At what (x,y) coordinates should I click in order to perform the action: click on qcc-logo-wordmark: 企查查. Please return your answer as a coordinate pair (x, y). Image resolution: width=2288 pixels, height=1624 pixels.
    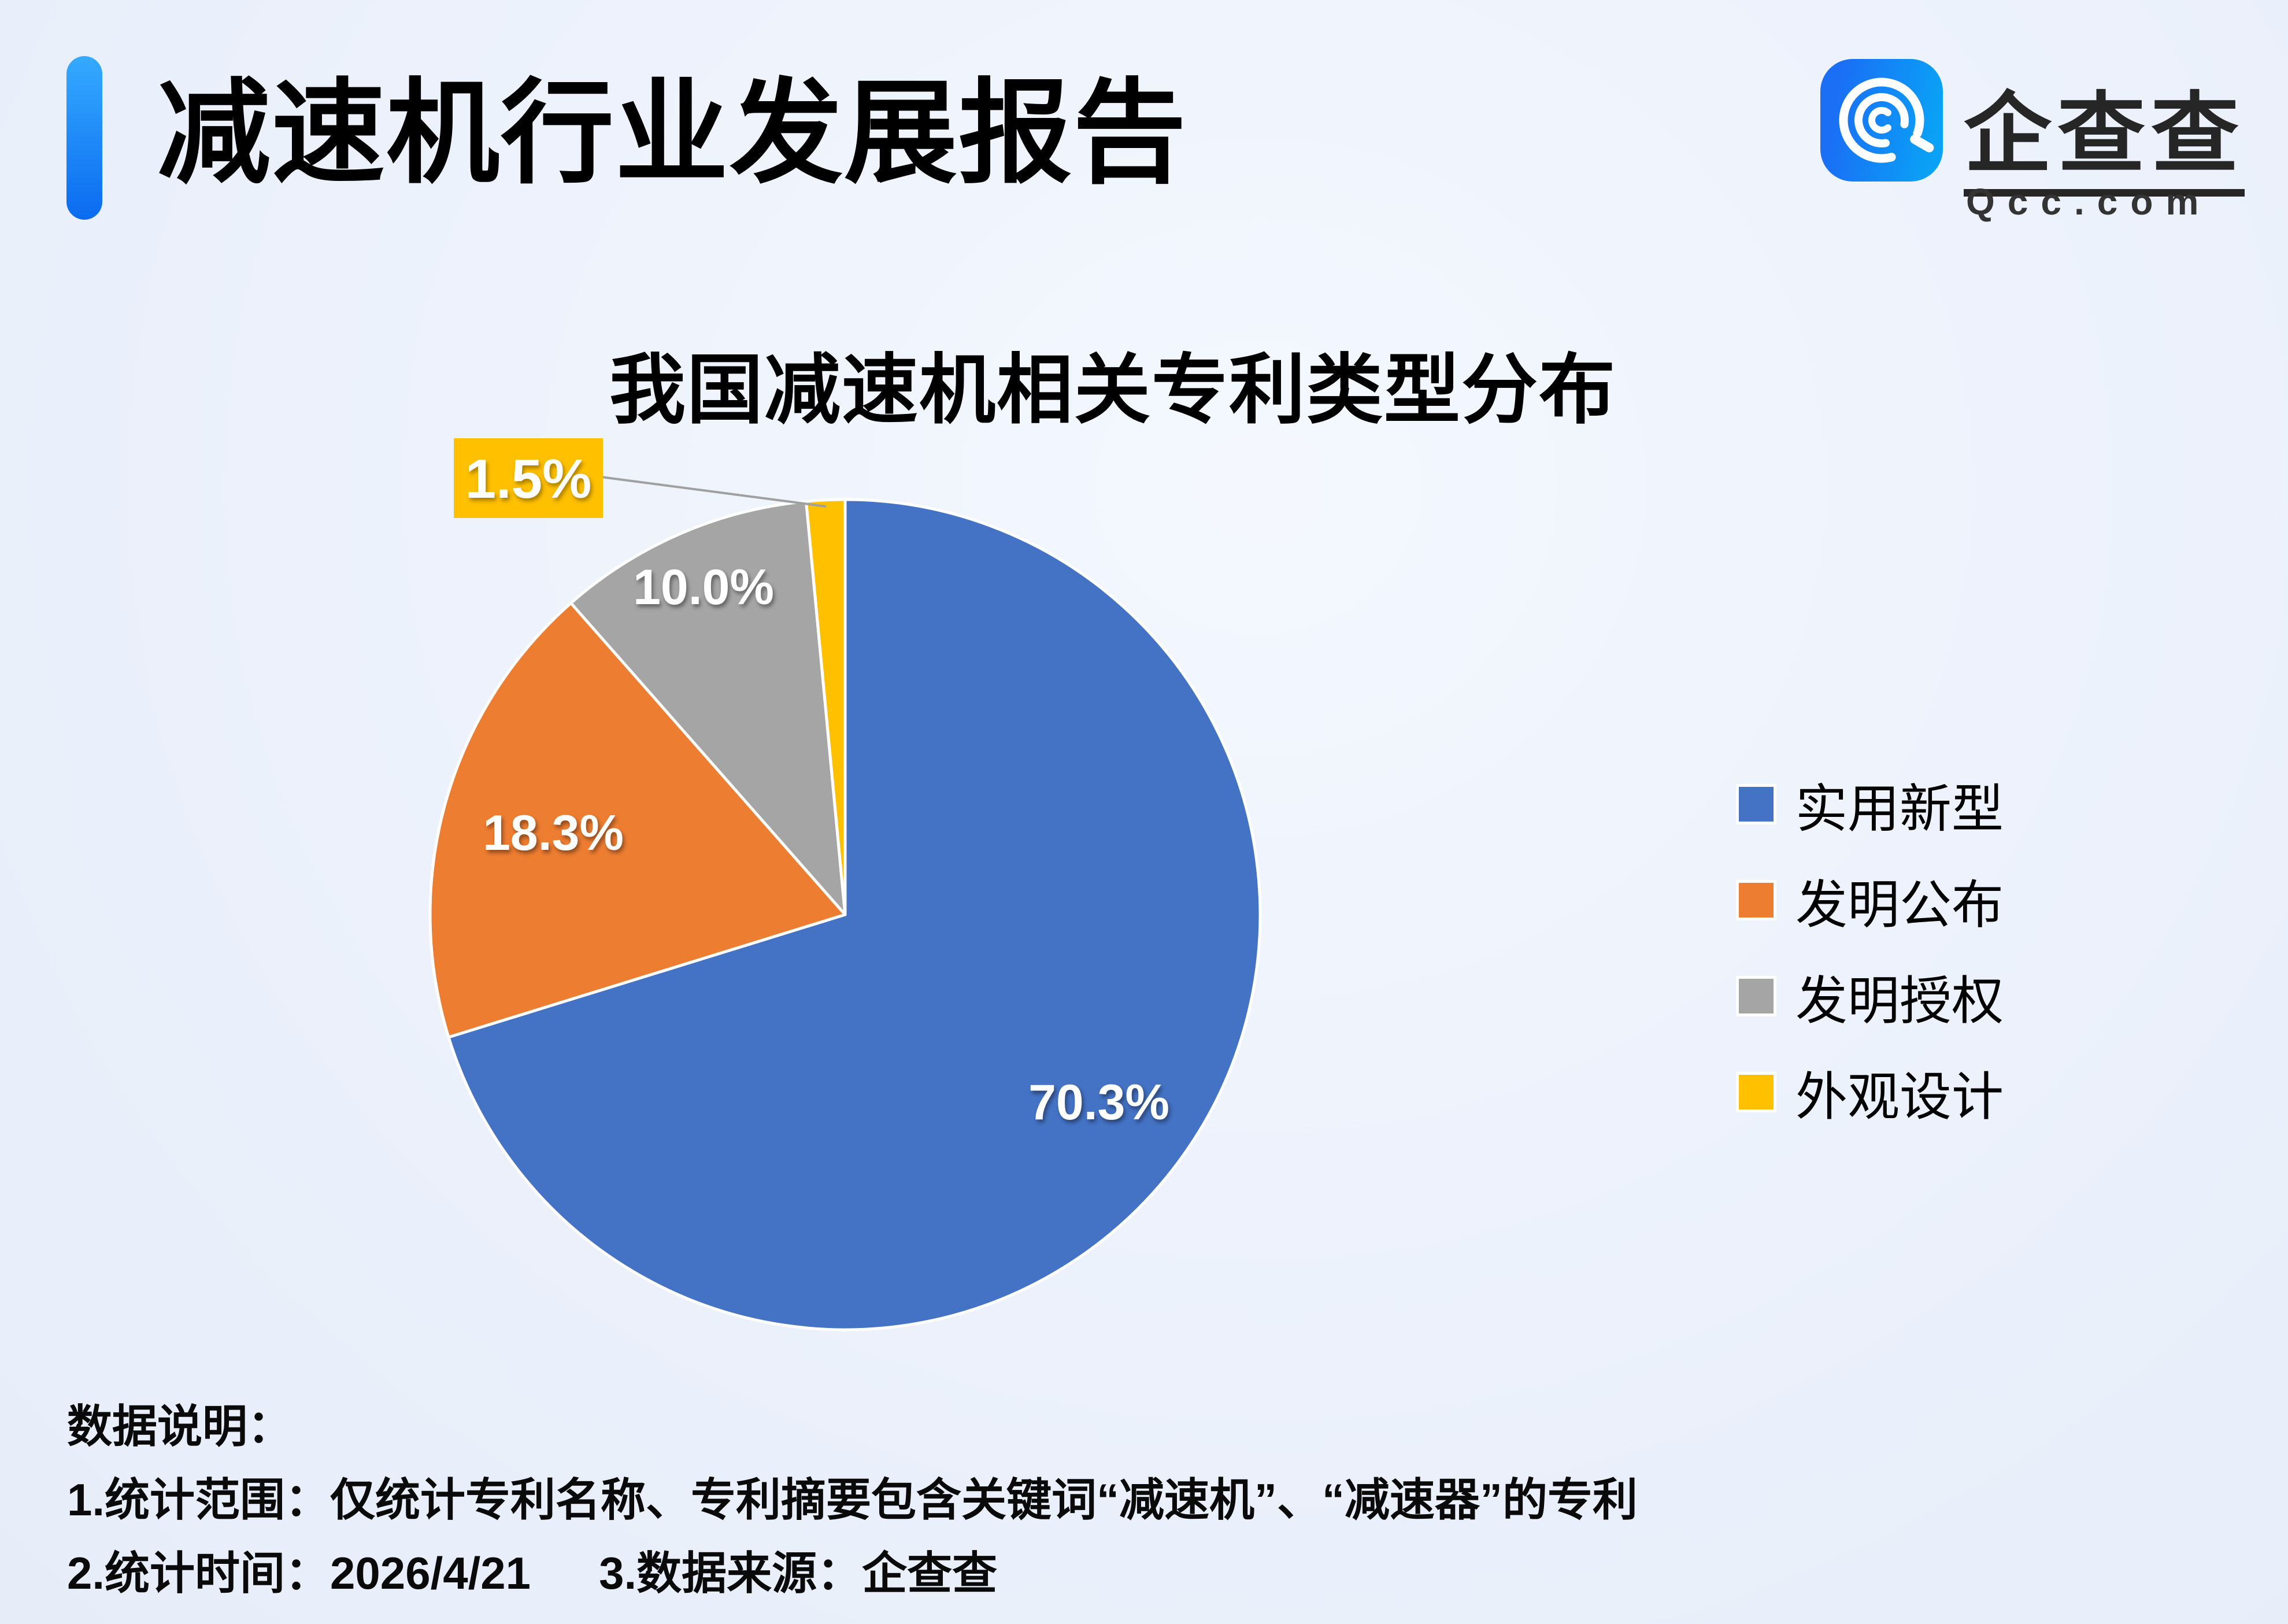
    Looking at the image, I should click on (2104, 129).